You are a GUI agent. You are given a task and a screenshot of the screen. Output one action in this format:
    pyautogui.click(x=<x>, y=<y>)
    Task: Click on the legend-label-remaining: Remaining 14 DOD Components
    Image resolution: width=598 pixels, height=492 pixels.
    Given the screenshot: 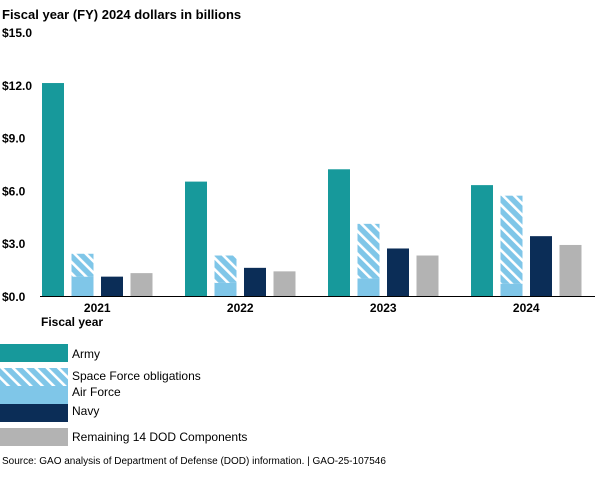 What is the action you would take?
    pyautogui.click(x=160, y=437)
    